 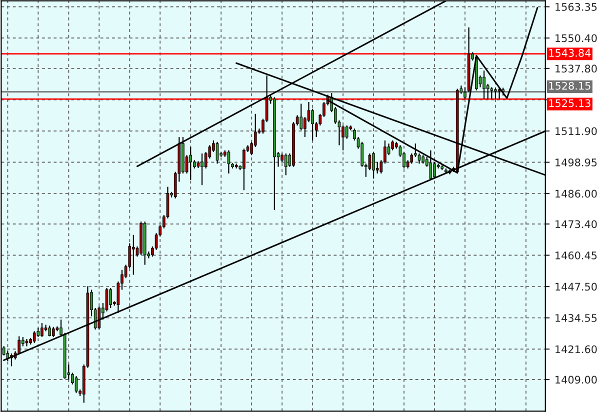 I want to click on y-tick-label: 1434.55, so click(x=576, y=318).